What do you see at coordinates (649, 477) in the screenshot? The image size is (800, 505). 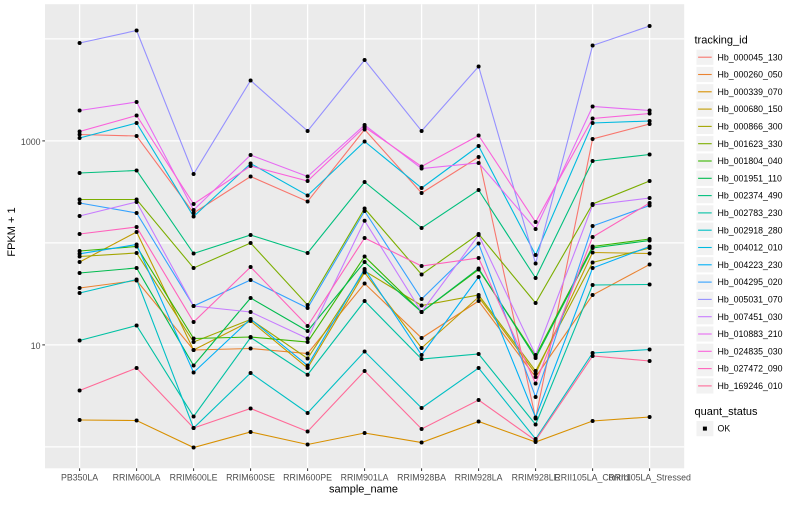 I see `svg-text: RRII105LA_Stressed` at bounding box center [649, 477].